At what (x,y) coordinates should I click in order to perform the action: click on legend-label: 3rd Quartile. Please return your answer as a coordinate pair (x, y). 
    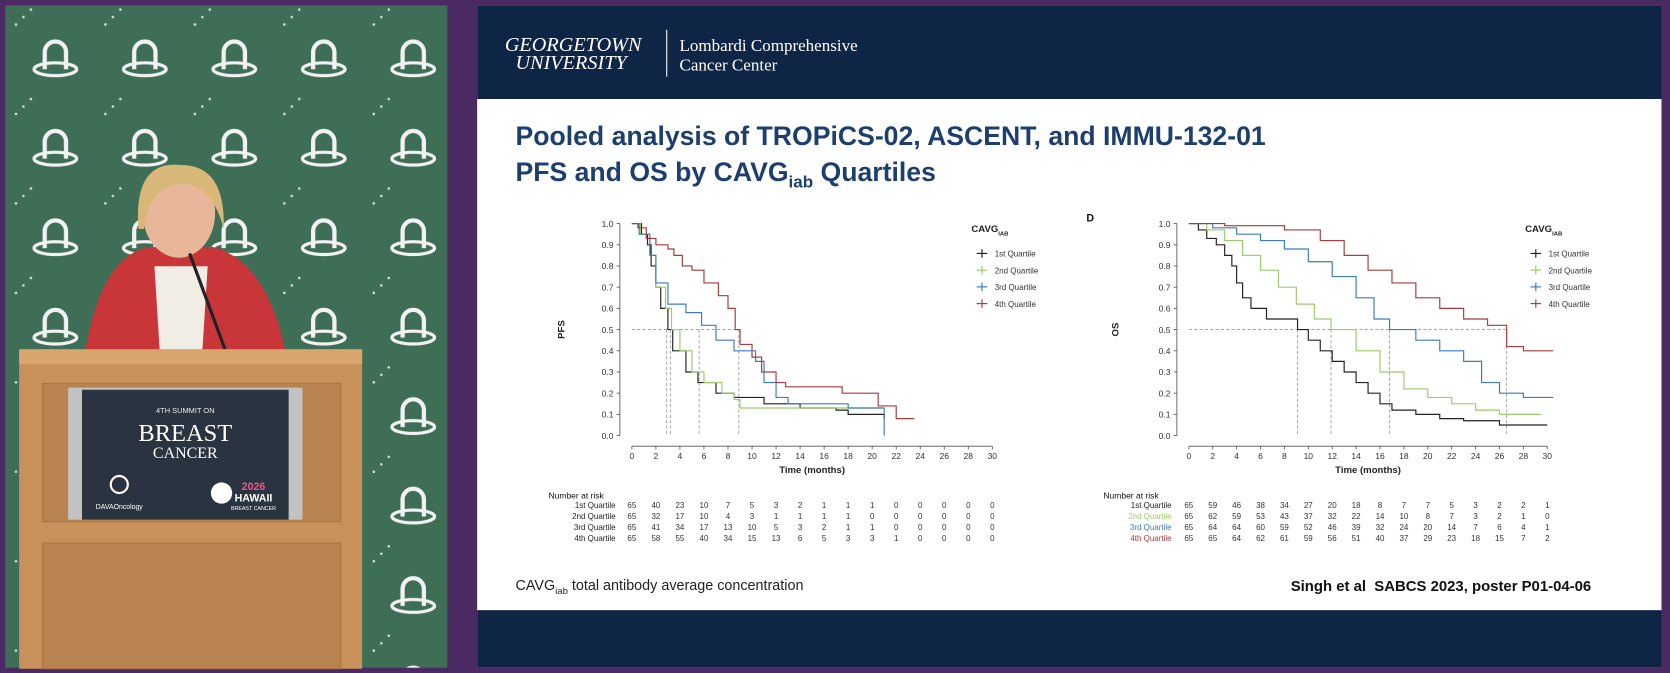
    Looking at the image, I should click on (1016, 287).